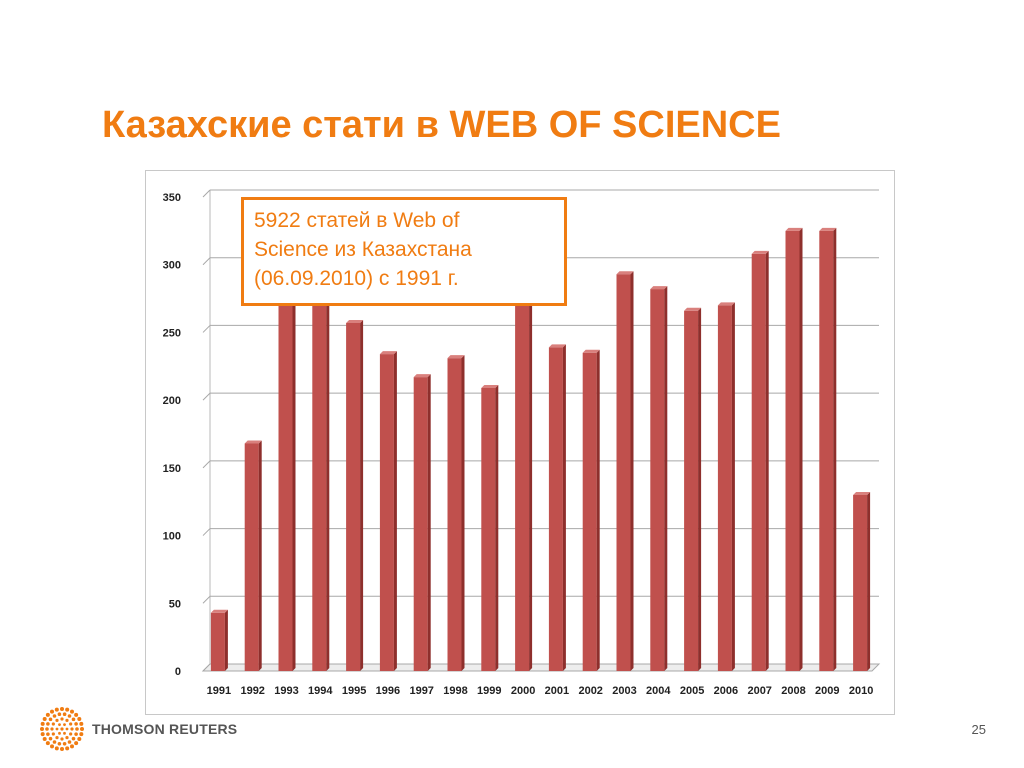 Image resolution: width=1024 pixels, height=768 pixels. Describe the element at coordinates (172, 333) in the screenshot. I see `y-tick-label: 250` at that location.